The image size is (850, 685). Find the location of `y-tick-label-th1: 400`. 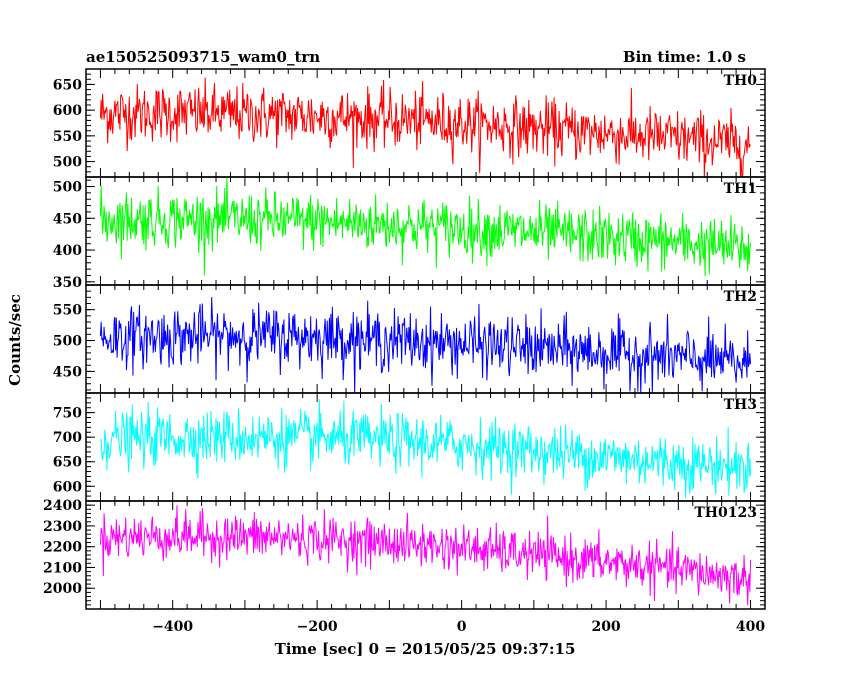

y-tick-label-th1: 400 is located at coordinates (67, 251).